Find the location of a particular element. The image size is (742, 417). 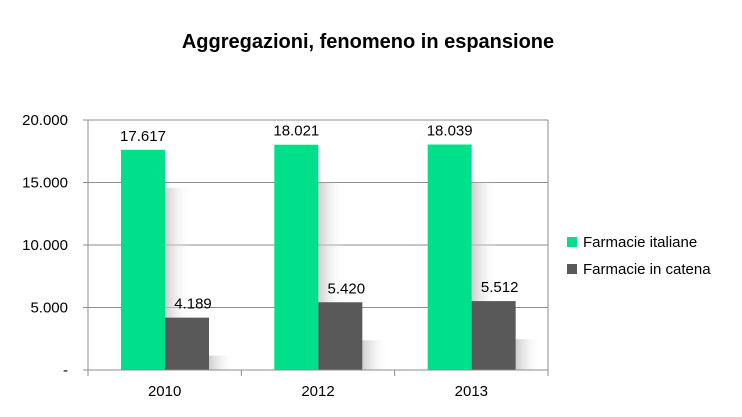

x-tick-label-2012: 2012 is located at coordinates (317, 391).